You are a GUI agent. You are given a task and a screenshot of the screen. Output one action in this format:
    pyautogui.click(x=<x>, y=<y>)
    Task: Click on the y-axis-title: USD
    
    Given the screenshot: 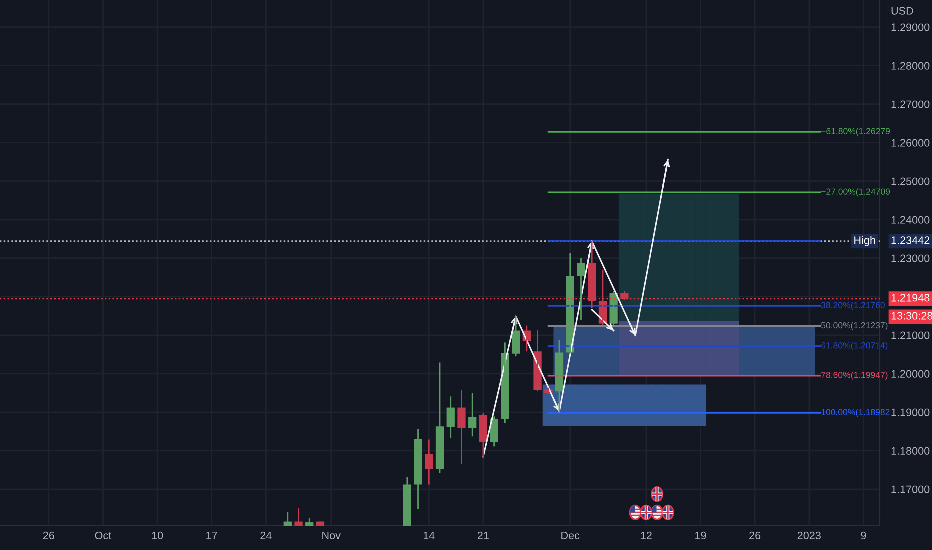 What is the action you would take?
    pyautogui.click(x=903, y=11)
    